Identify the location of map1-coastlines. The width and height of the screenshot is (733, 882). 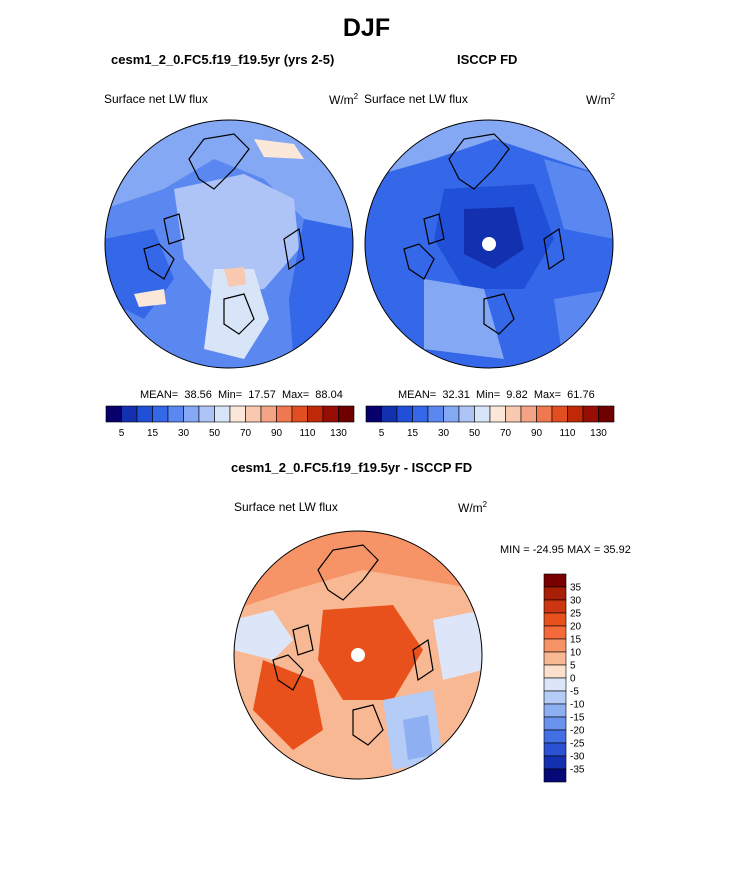
(224, 234).